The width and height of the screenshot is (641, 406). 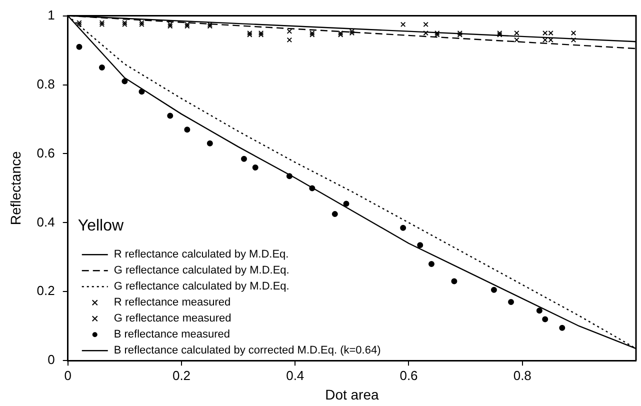 What do you see at coordinates (45, 152) in the screenshot?
I see `y-tick-label: 0.6` at bounding box center [45, 152].